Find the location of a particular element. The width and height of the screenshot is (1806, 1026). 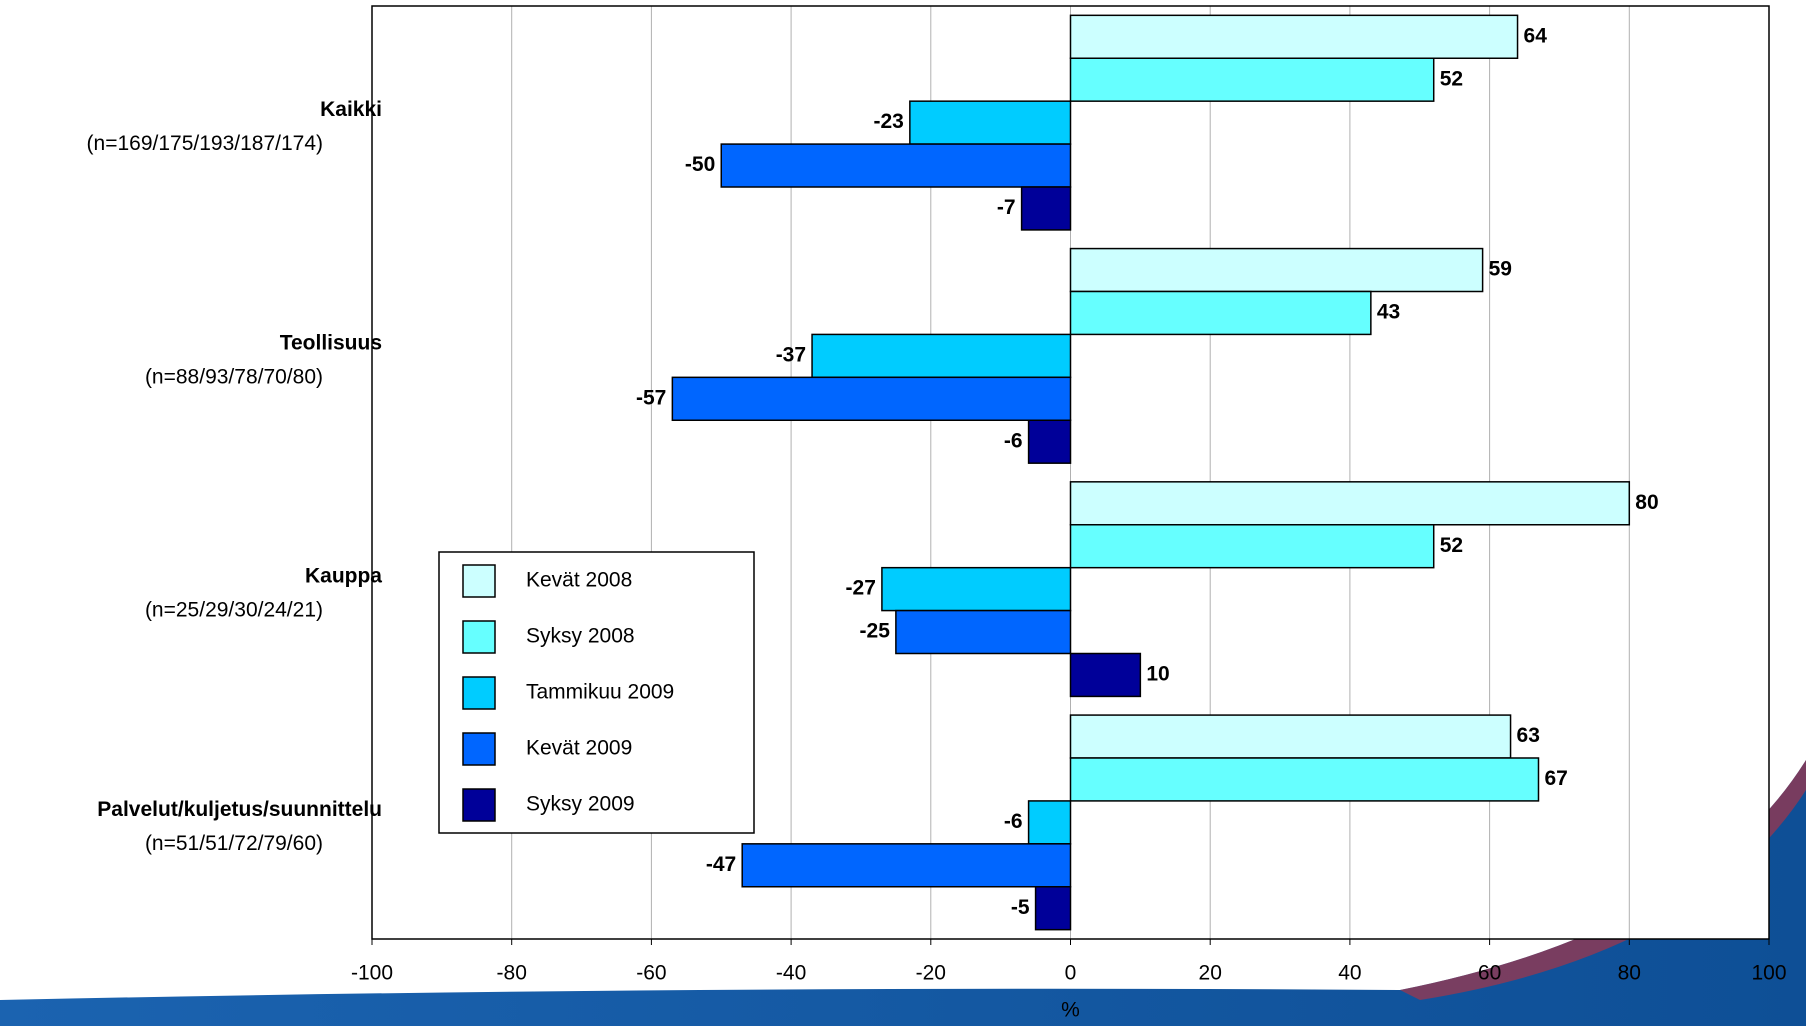

value-label: 80 is located at coordinates (1646, 502).